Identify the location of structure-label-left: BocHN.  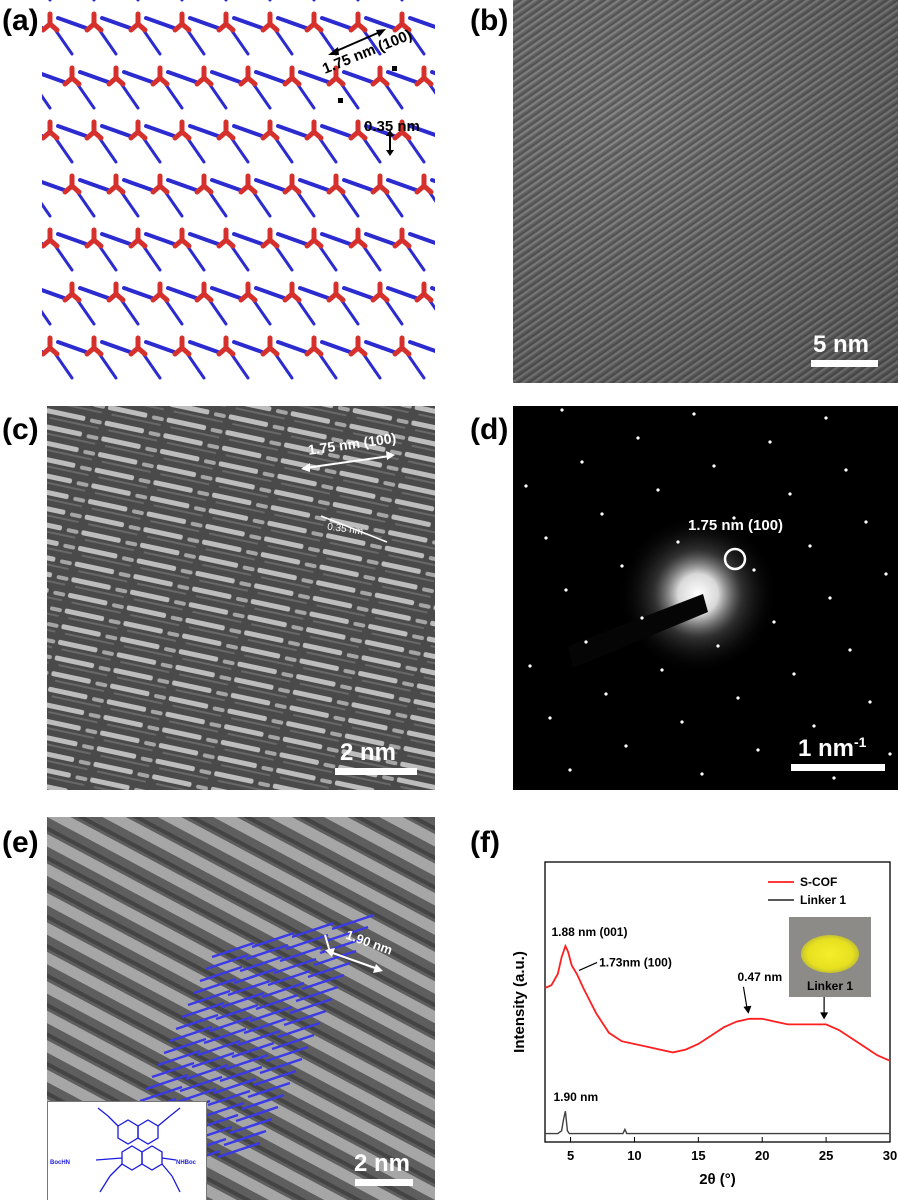
(60, 1163).